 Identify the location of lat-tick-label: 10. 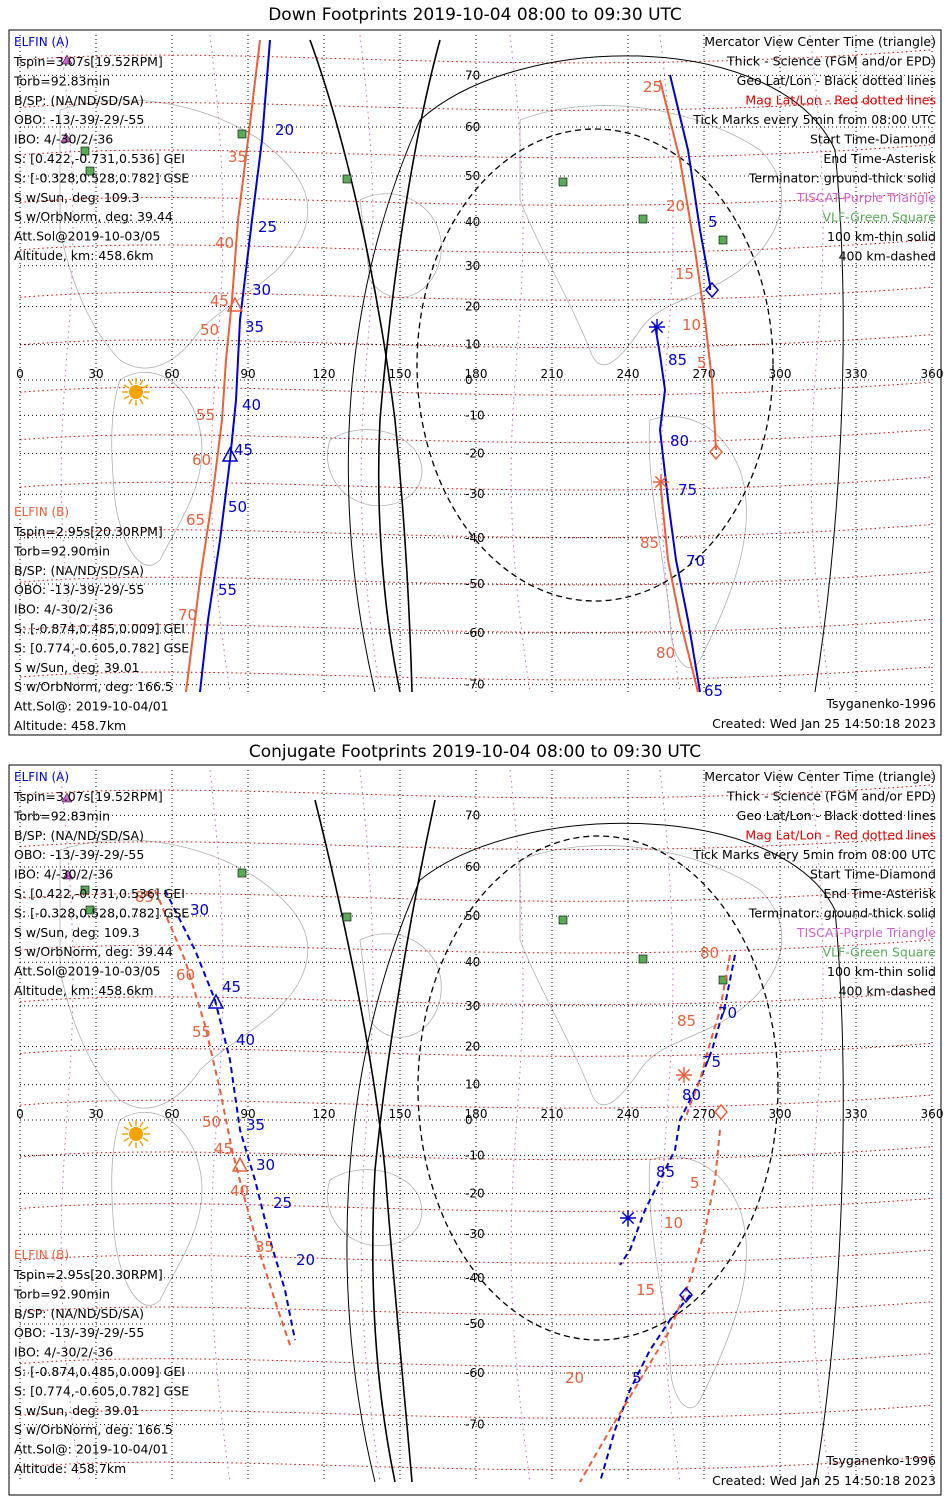
(472, 1085).